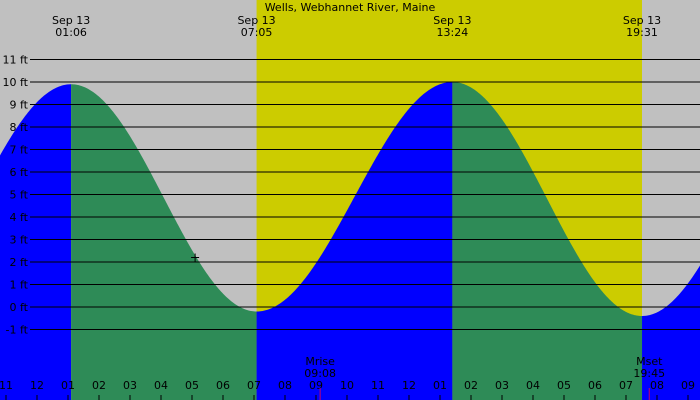  I want to click on y-tick-label: 9 ft, so click(19, 105).